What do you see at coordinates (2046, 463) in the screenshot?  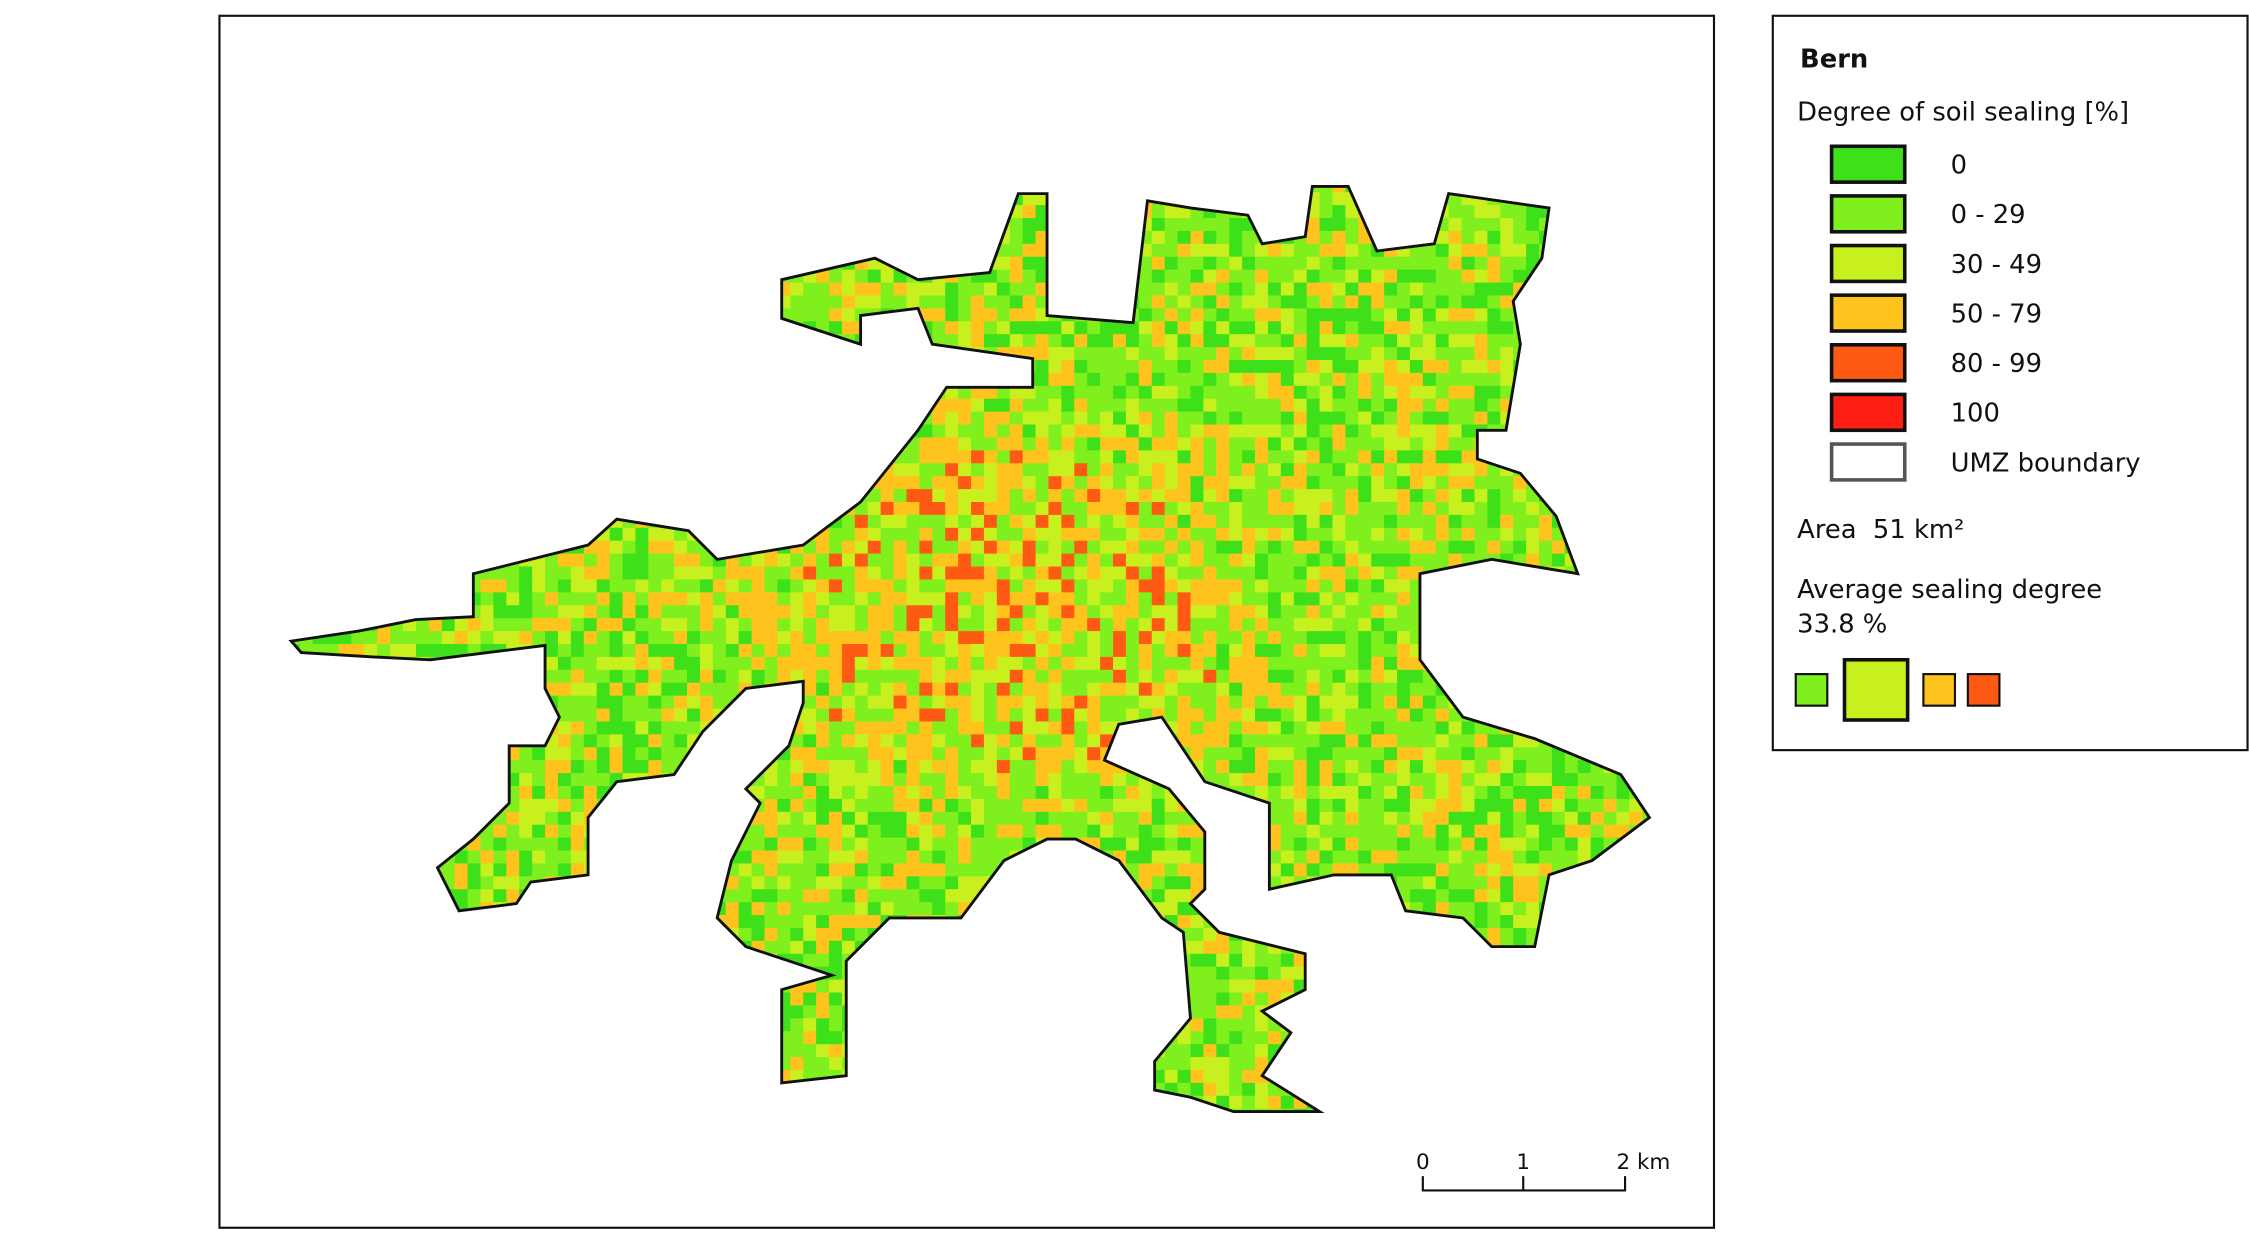 I see `legend-label: UMZ boundary` at bounding box center [2046, 463].